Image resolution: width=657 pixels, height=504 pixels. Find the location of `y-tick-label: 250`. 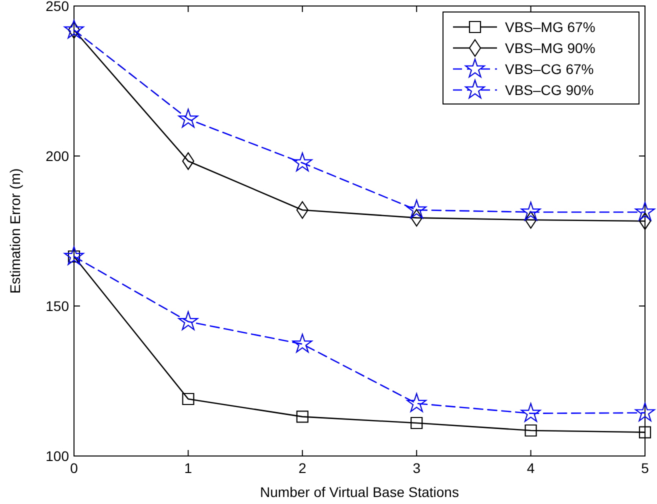

y-tick-label: 250 is located at coordinates (58, 7).